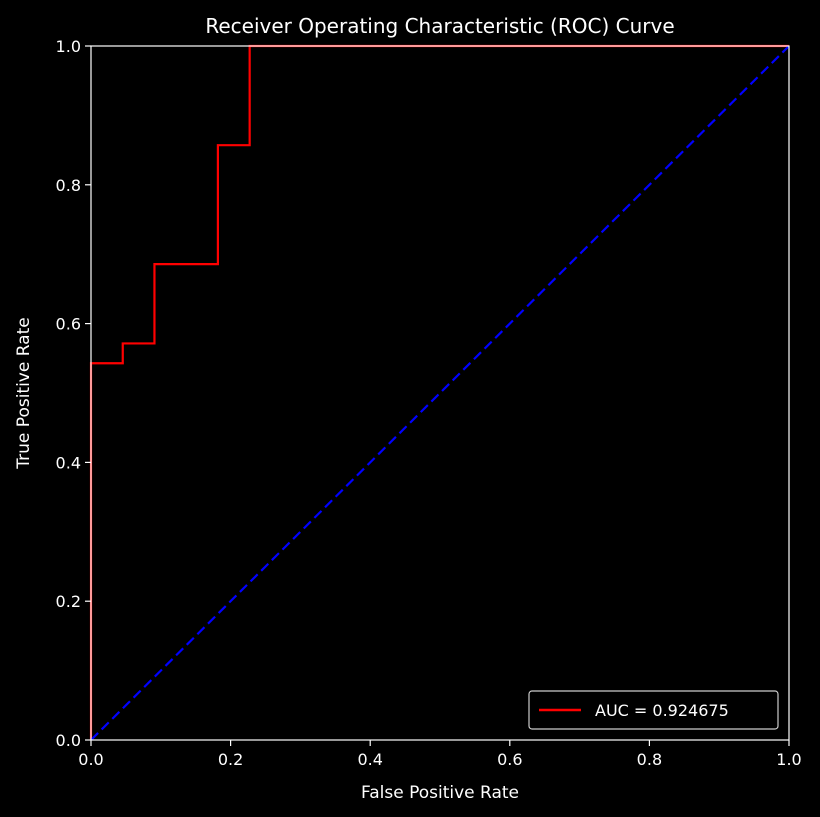  I want to click on x-tick-label: 0.2, so click(230, 759).